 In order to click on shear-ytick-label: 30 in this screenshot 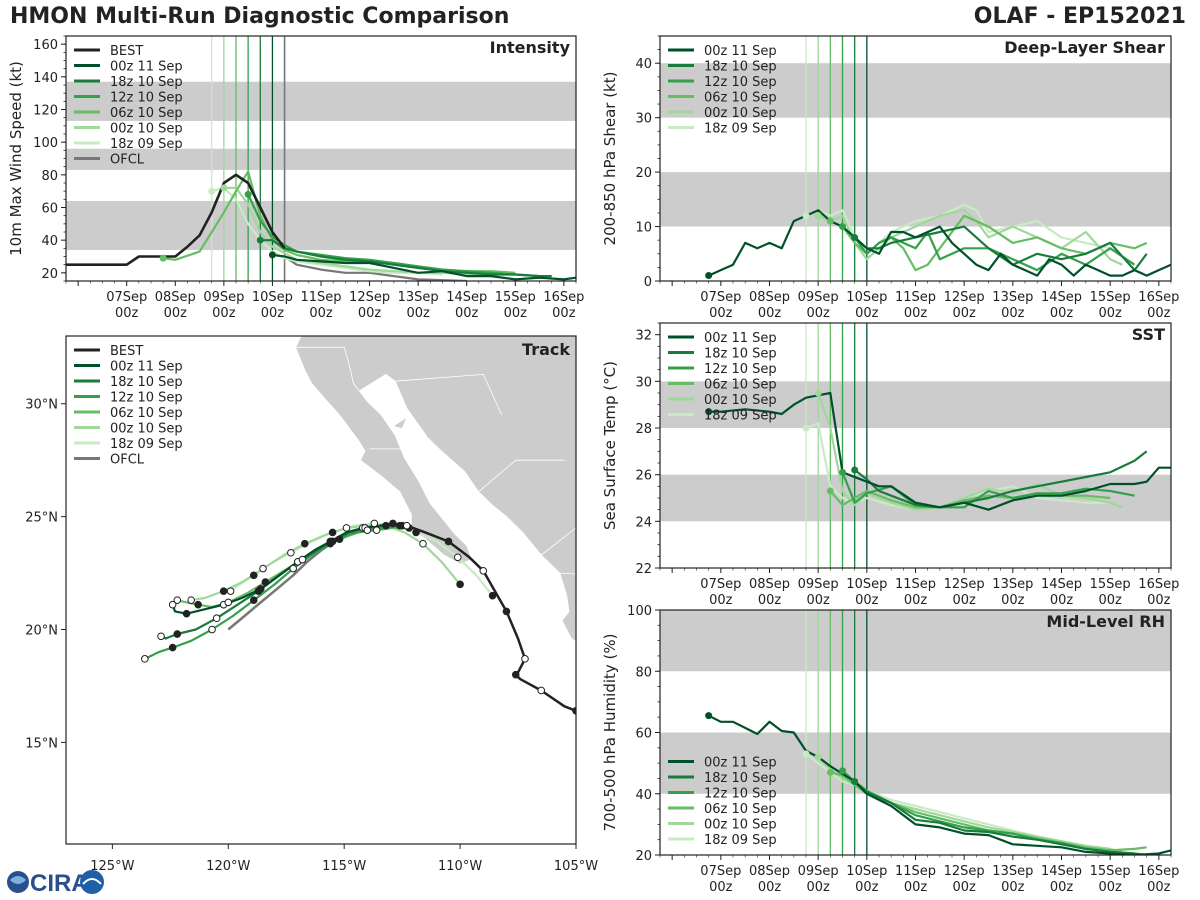, I will do `click(643, 119)`.